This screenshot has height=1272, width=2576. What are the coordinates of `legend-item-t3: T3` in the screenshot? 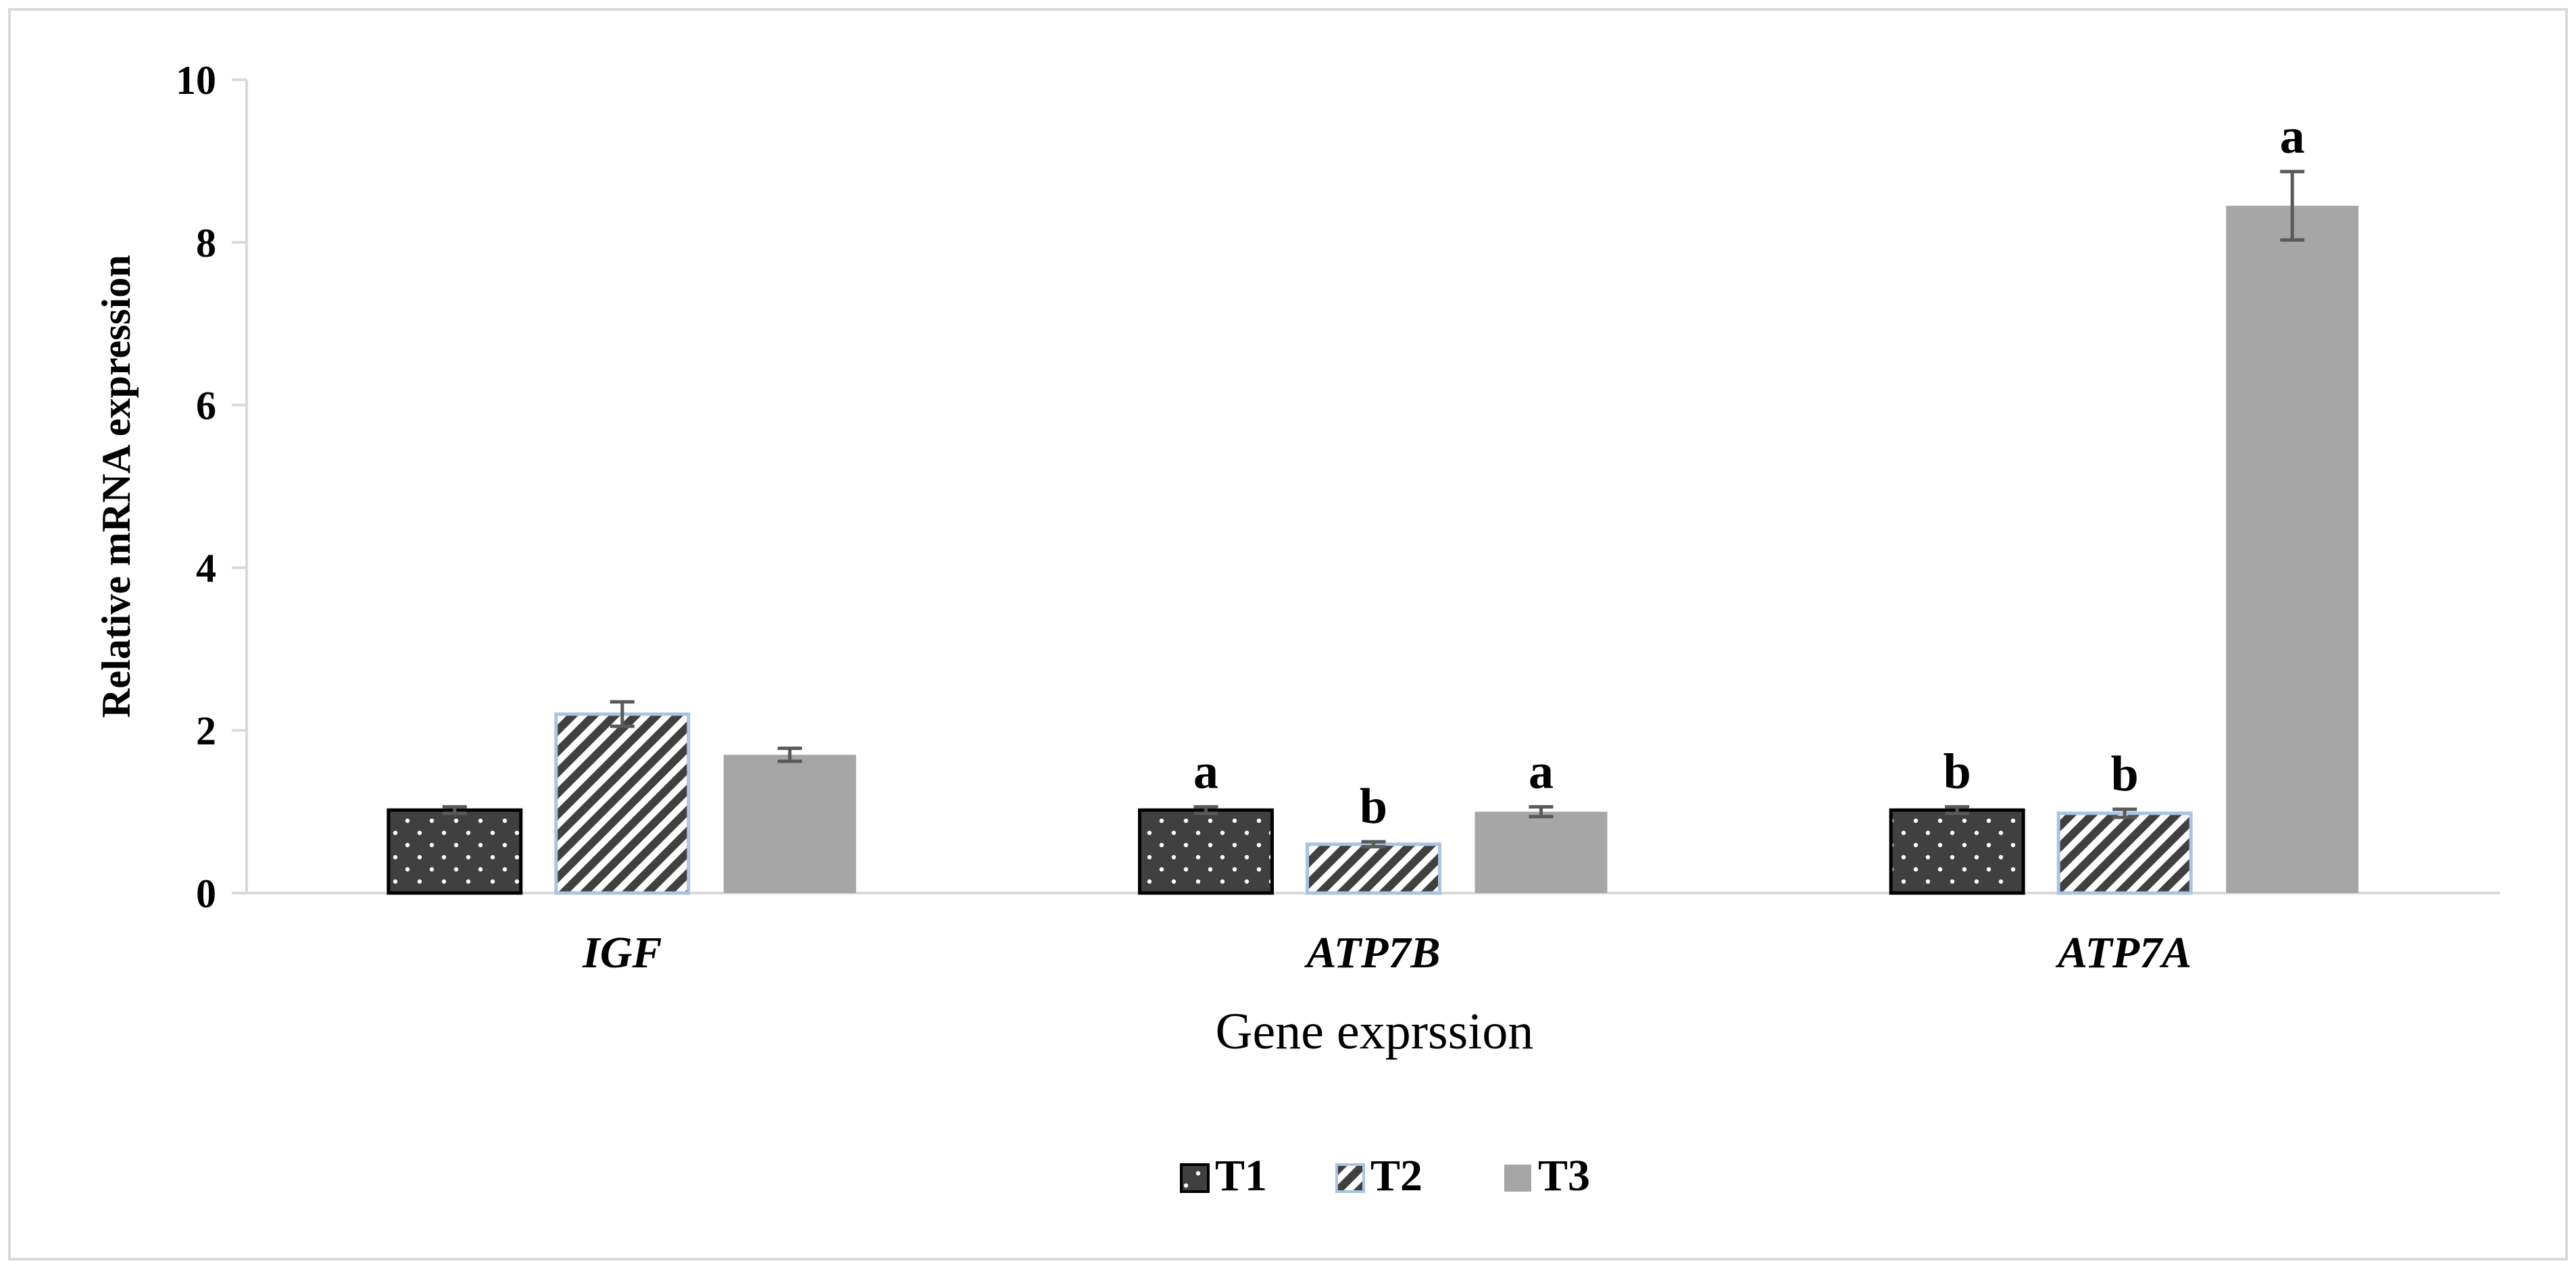 It's located at (1547, 1175).